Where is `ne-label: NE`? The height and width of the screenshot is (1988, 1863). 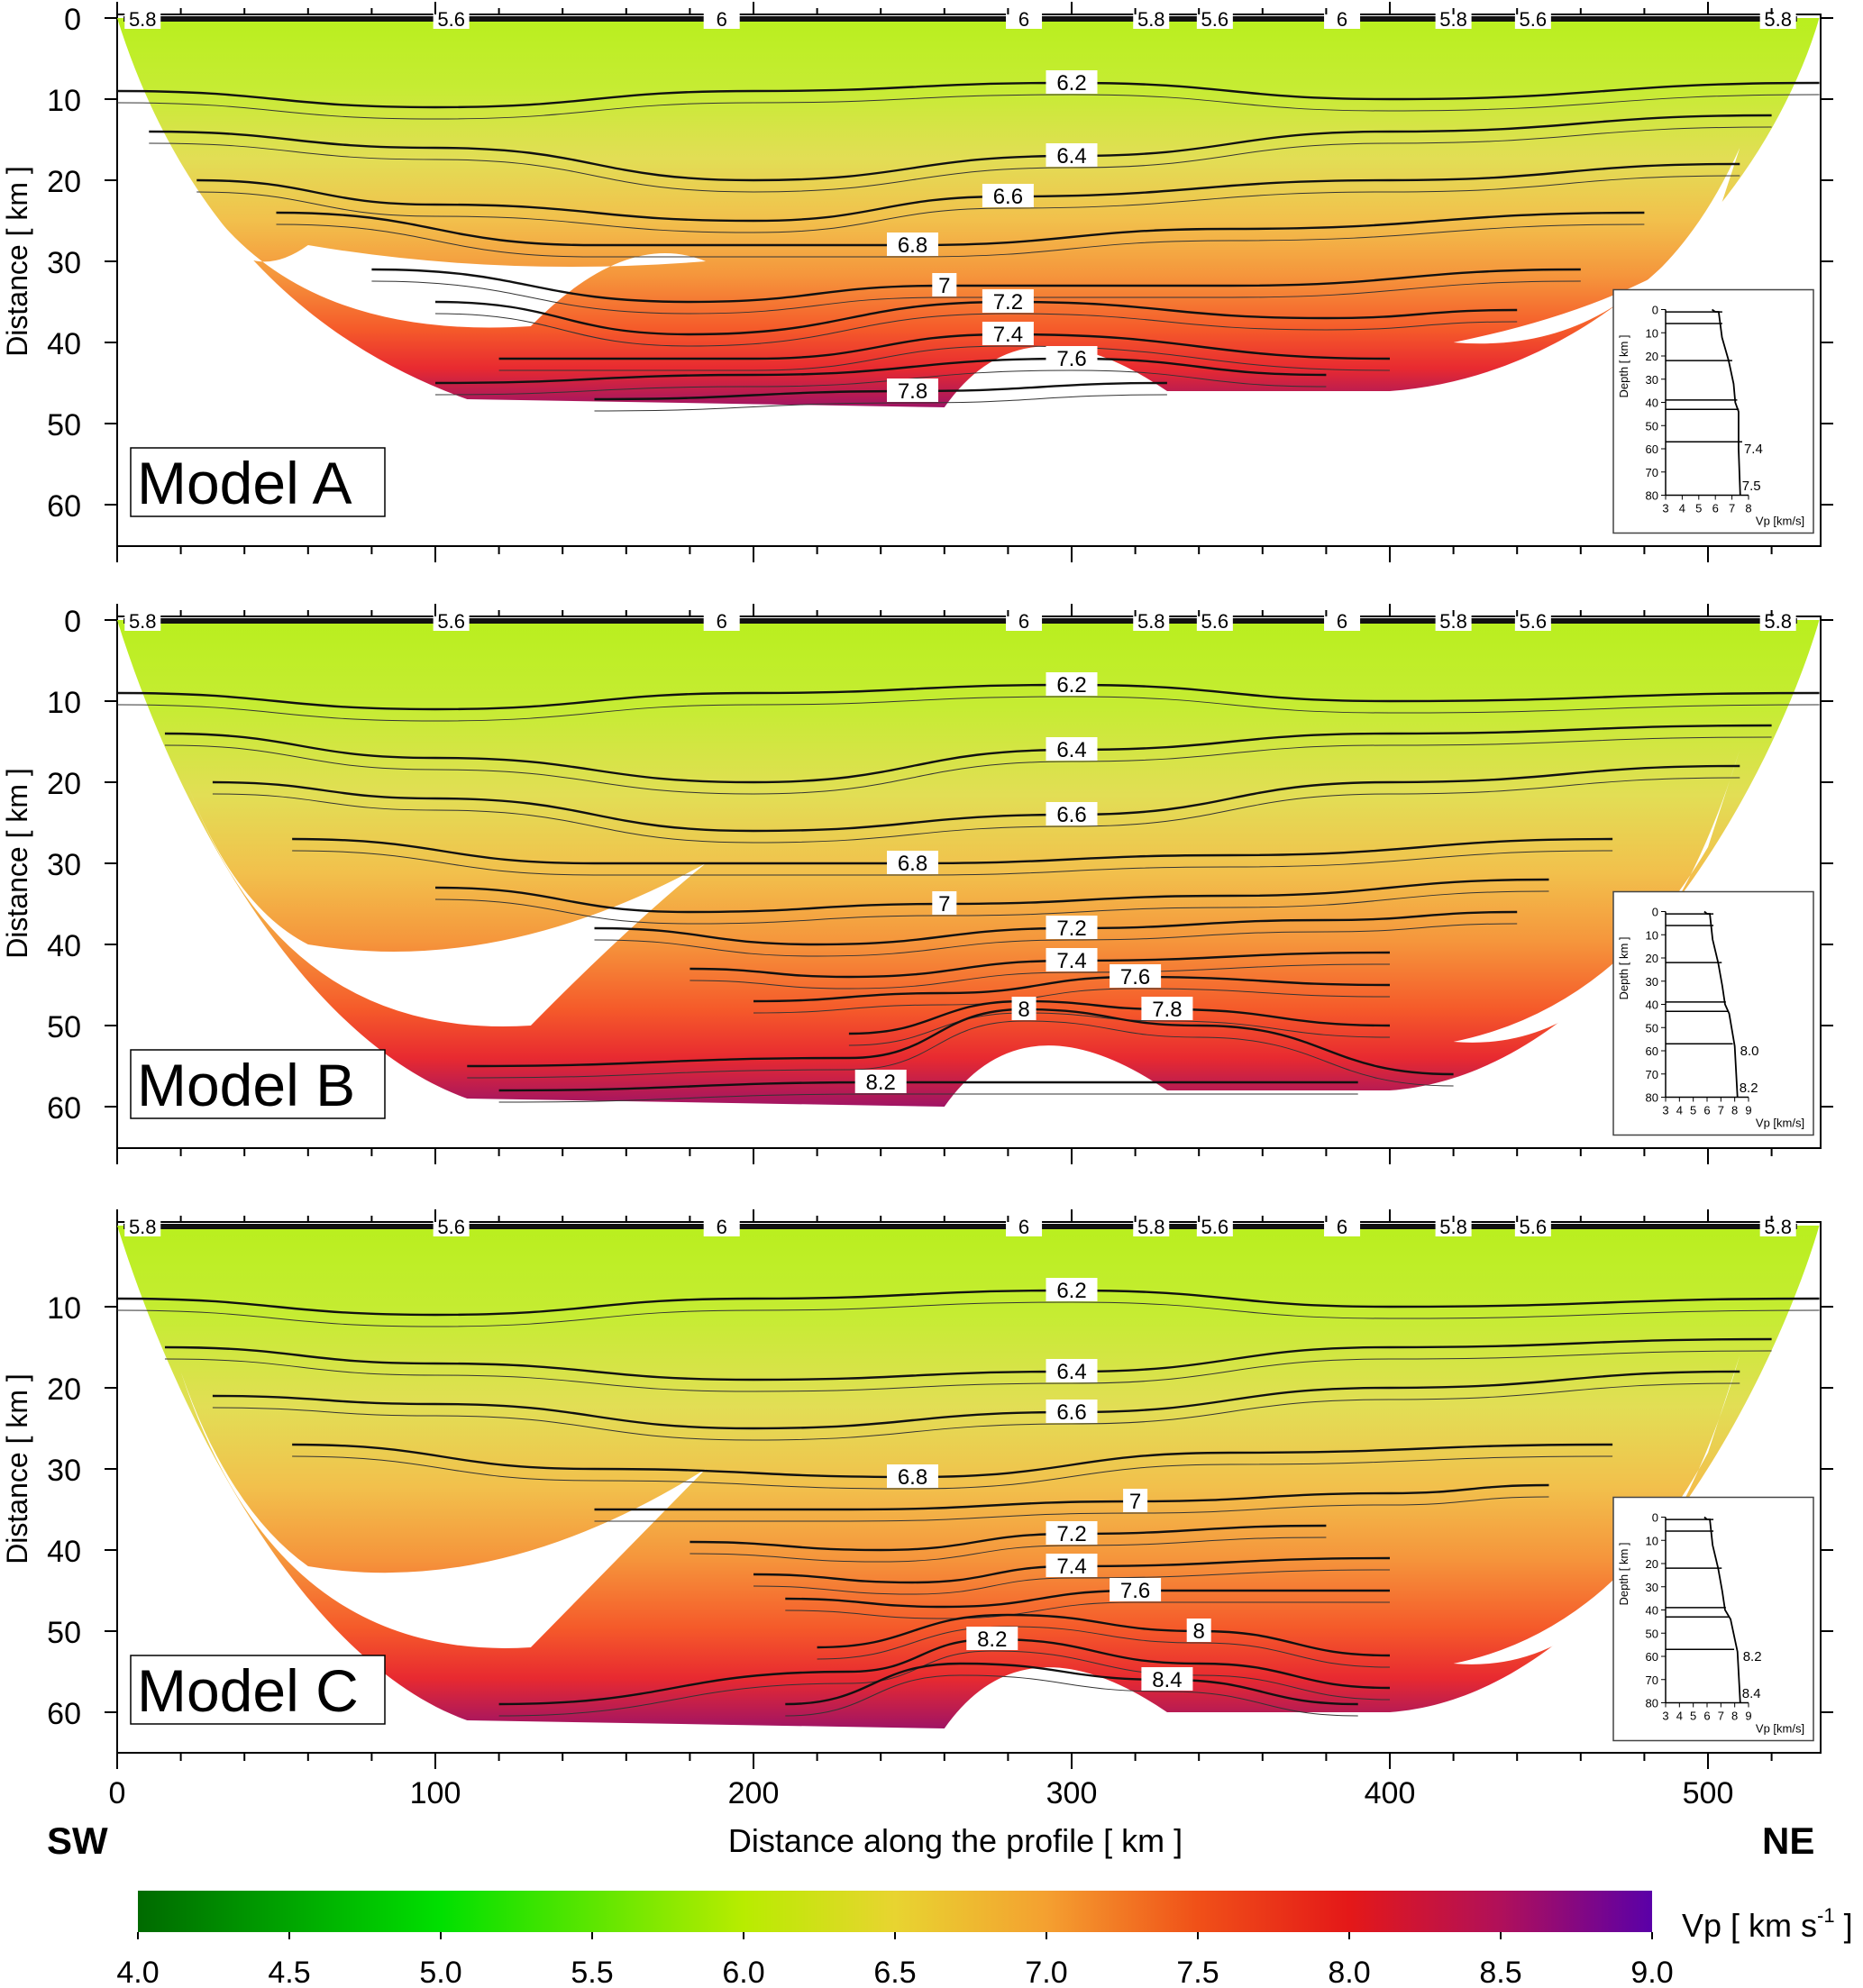
ne-label: NE is located at coordinates (1788, 1841).